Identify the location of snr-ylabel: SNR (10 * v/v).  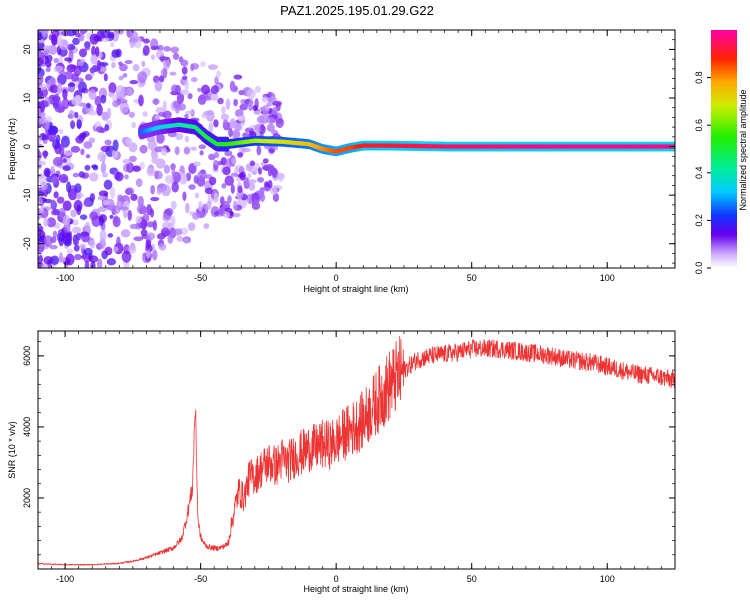
(12, 450).